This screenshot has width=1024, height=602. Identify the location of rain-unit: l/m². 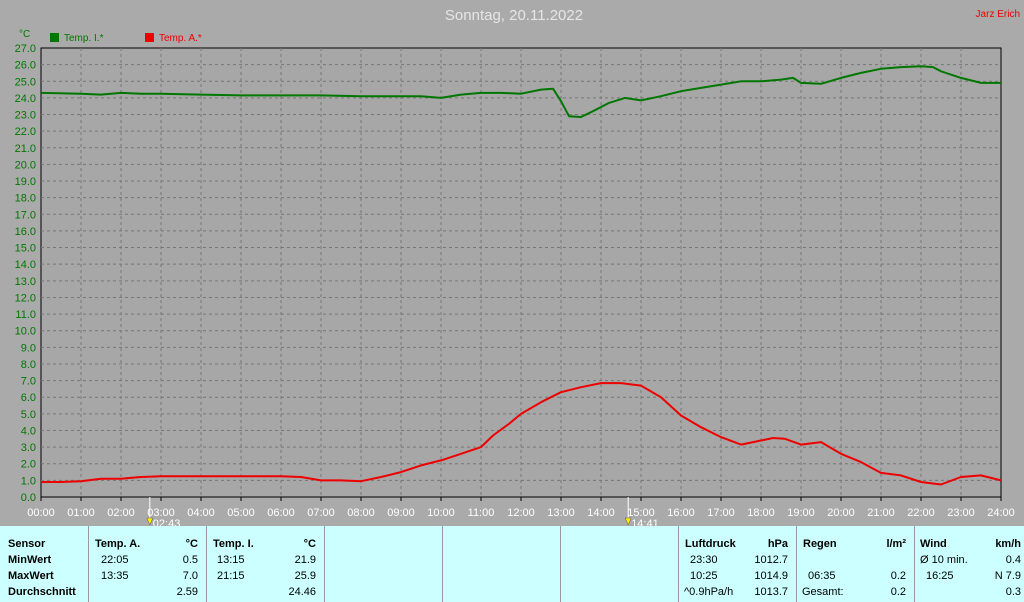
(896, 544).